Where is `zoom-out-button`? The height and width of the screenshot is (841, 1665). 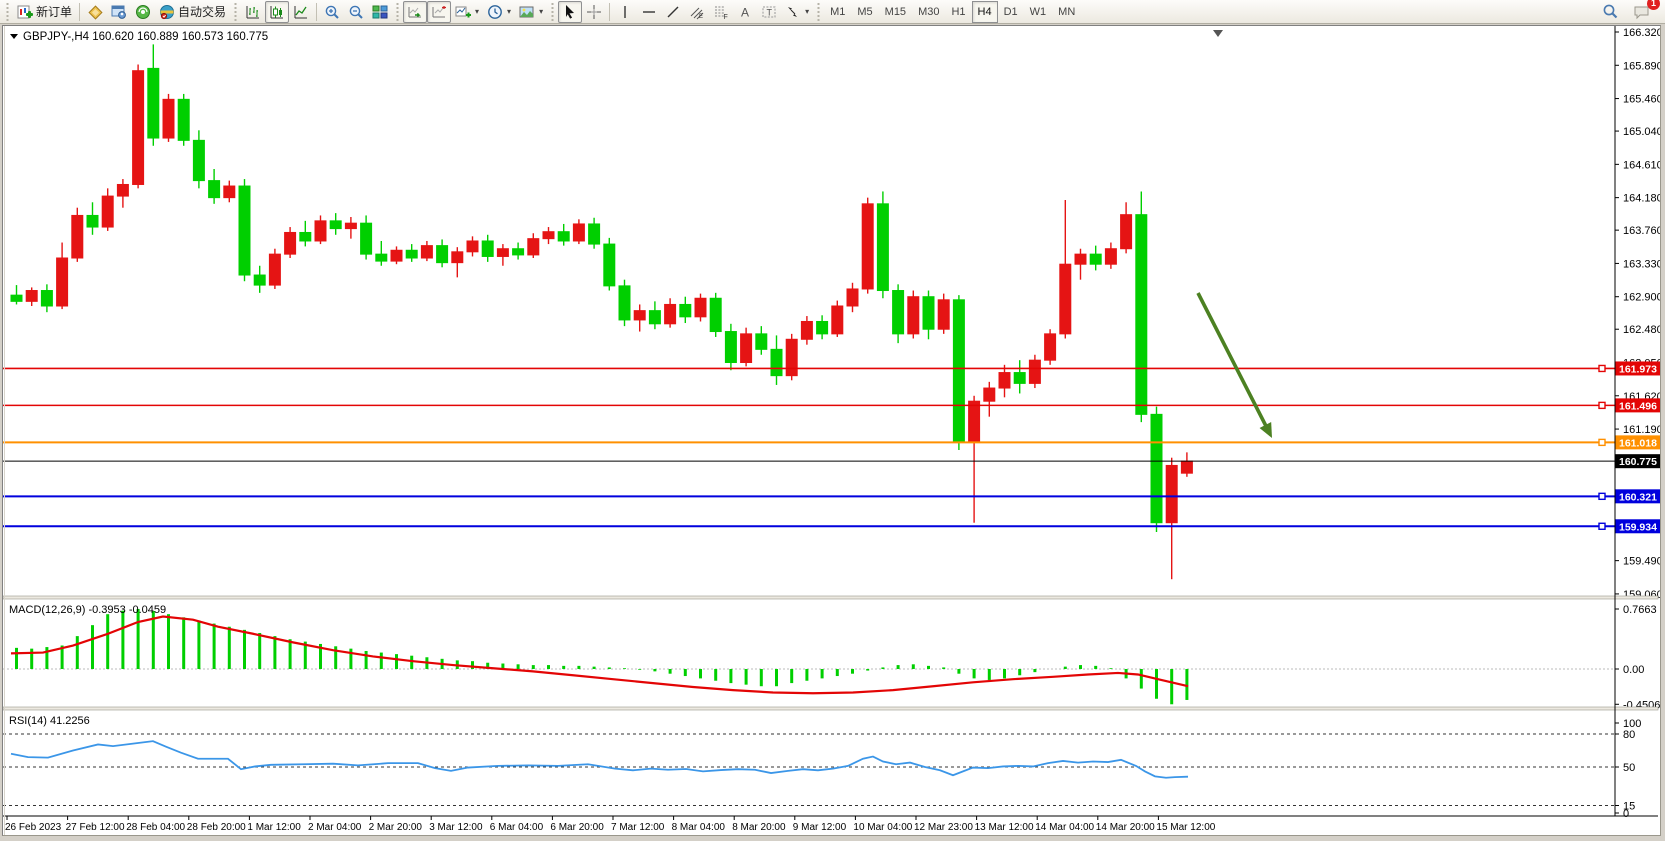 zoom-out-button is located at coordinates (356, 12).